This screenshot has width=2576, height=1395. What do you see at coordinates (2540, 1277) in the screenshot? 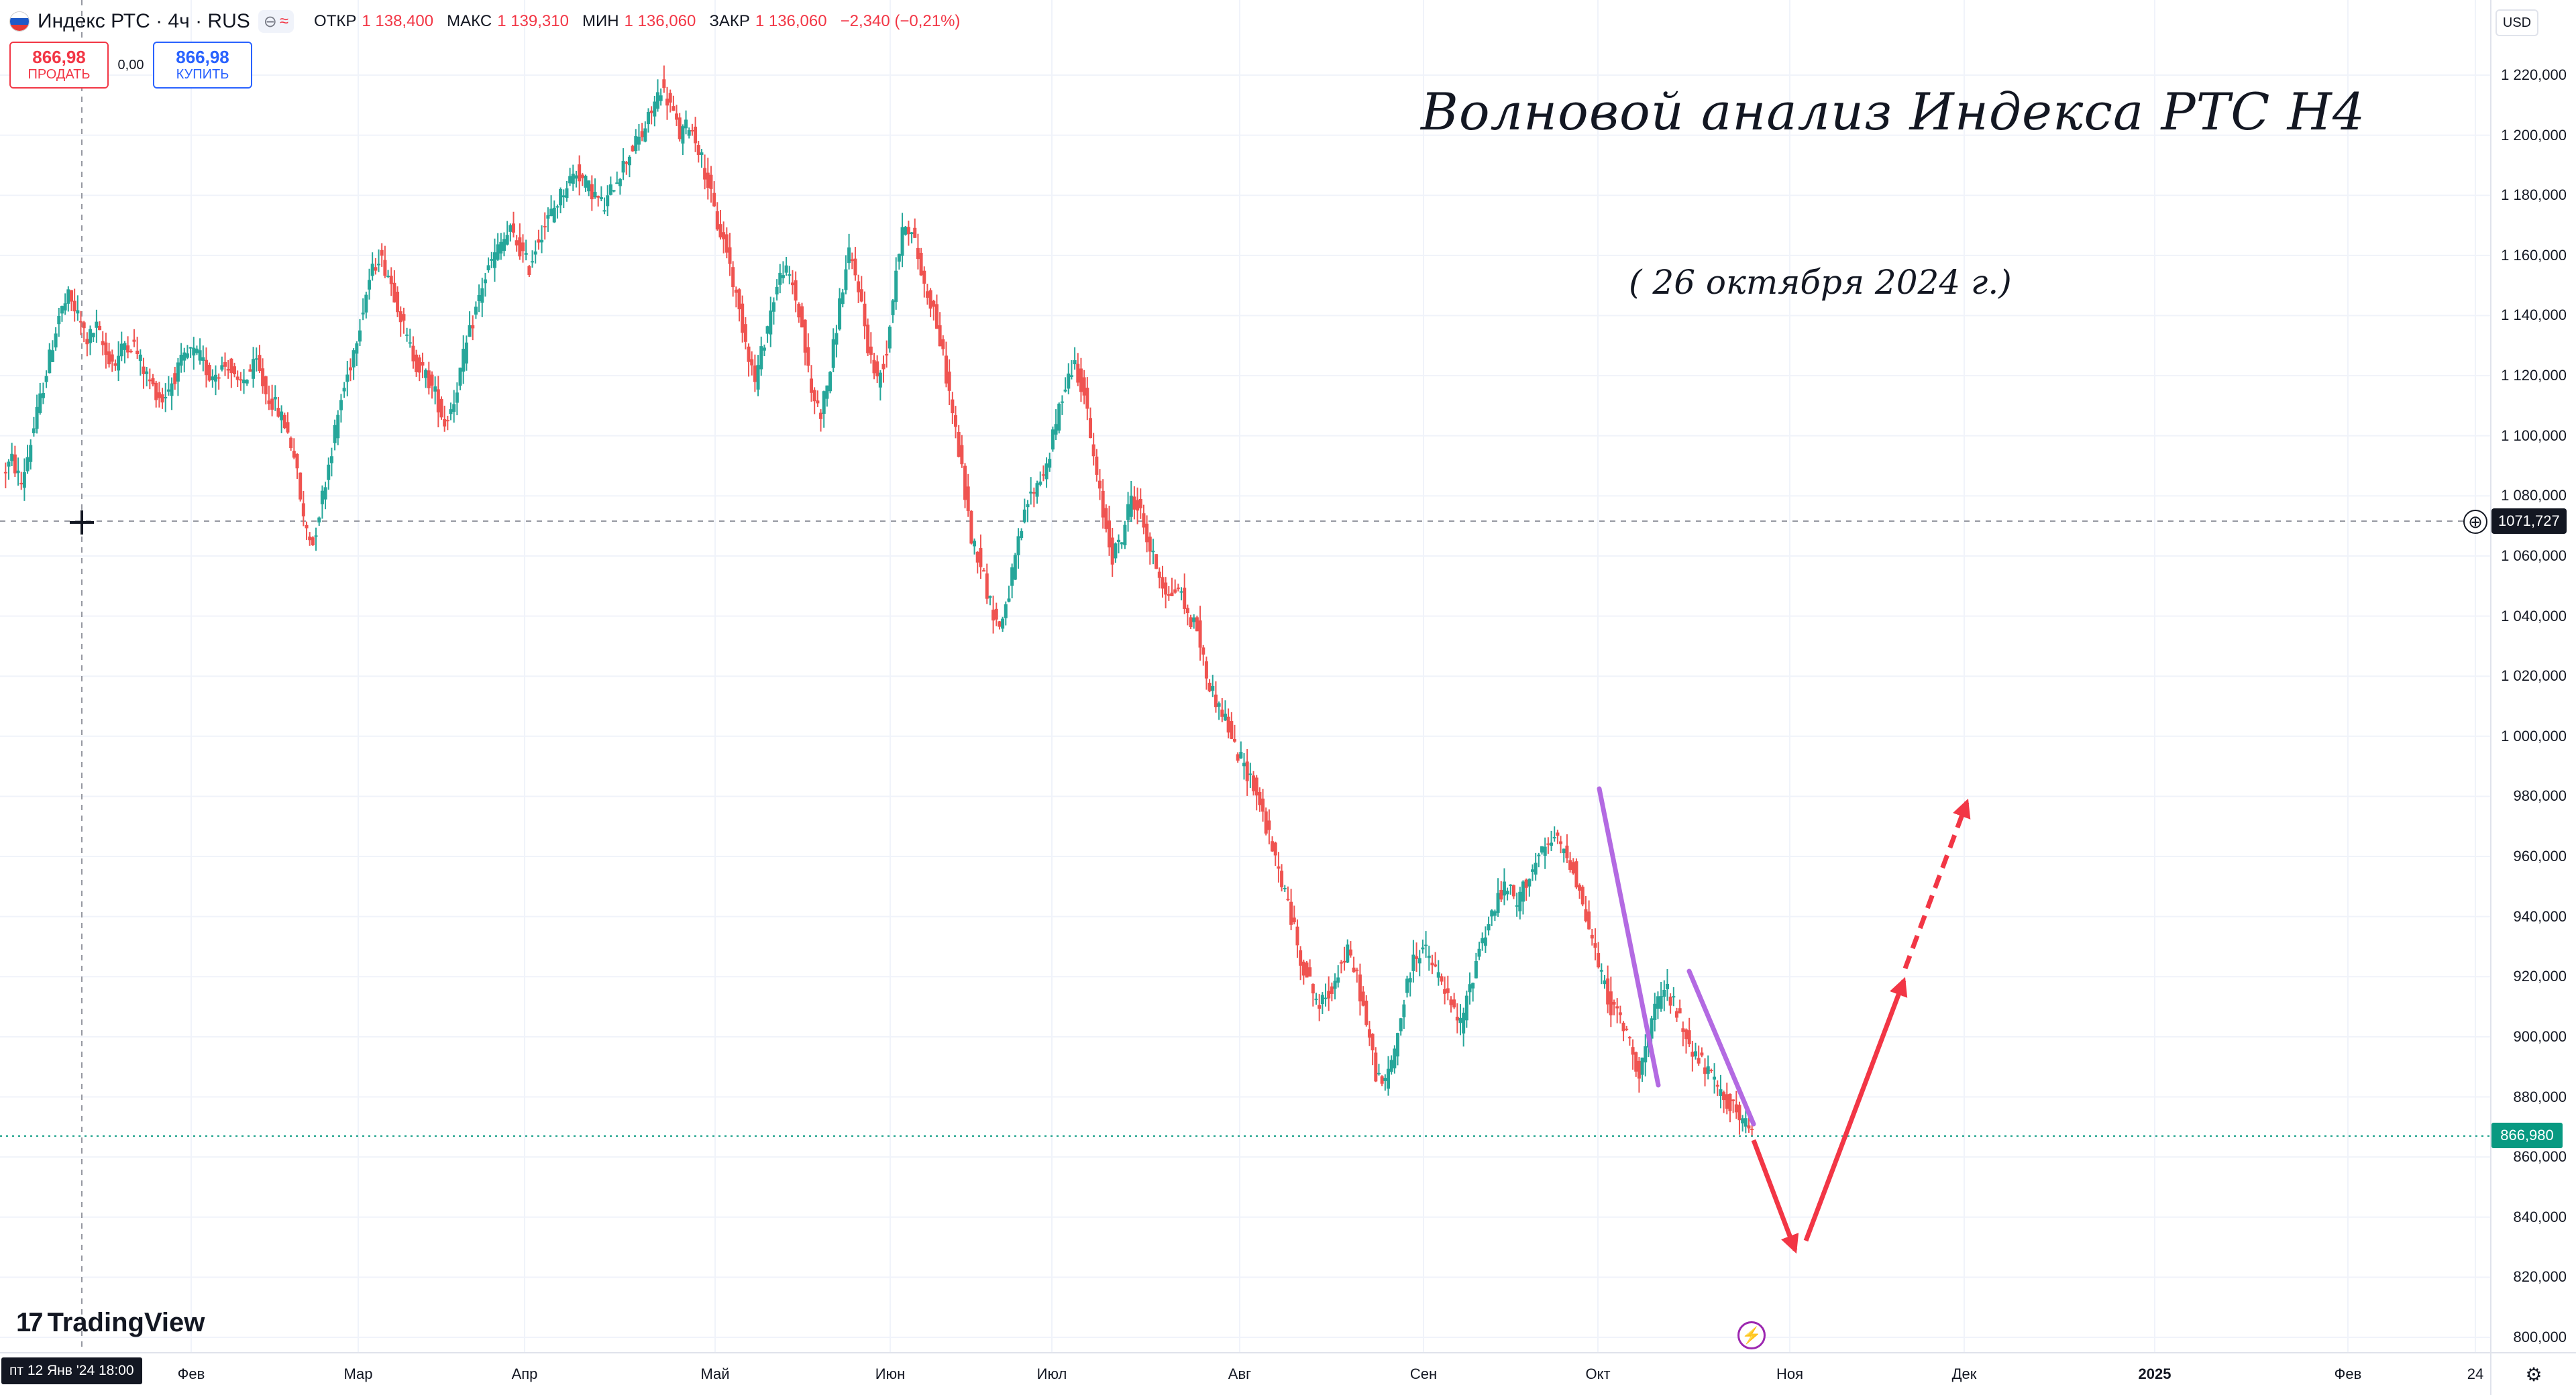
I see `price-tick-label: 820,000` at bounding box center [2540, 1277].